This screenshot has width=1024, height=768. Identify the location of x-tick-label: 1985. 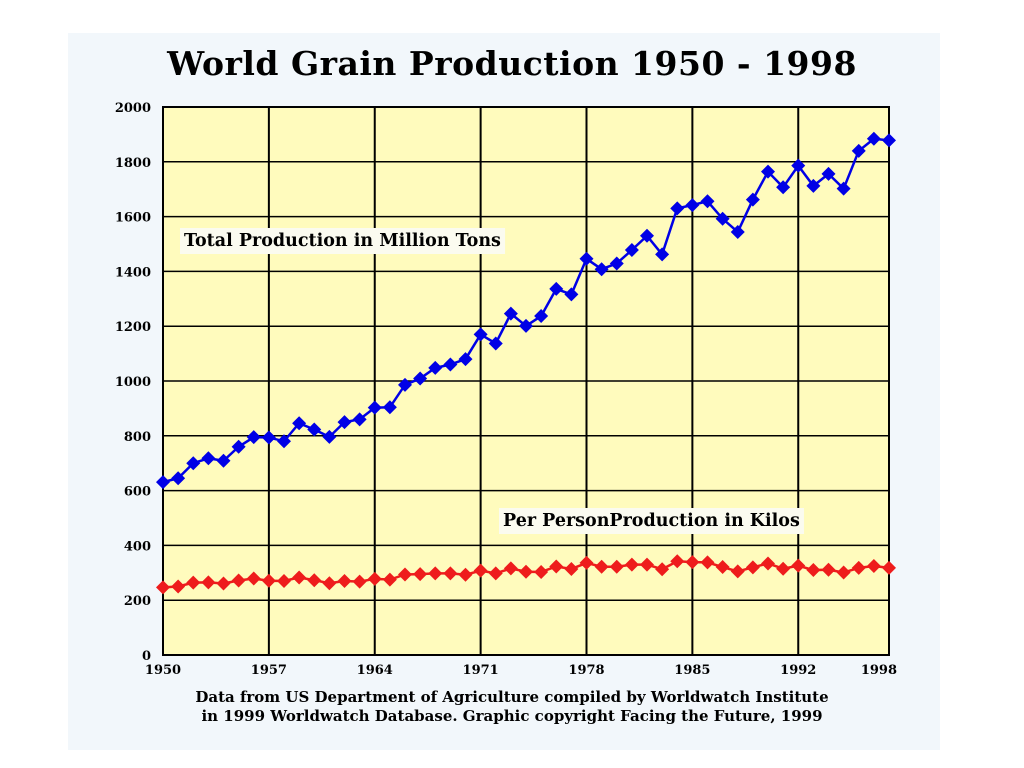
(692, 670).